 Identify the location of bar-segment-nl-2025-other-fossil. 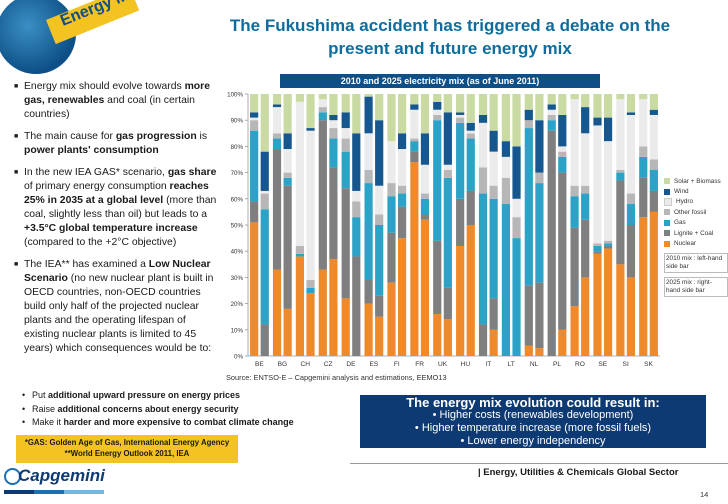
(539, 178).